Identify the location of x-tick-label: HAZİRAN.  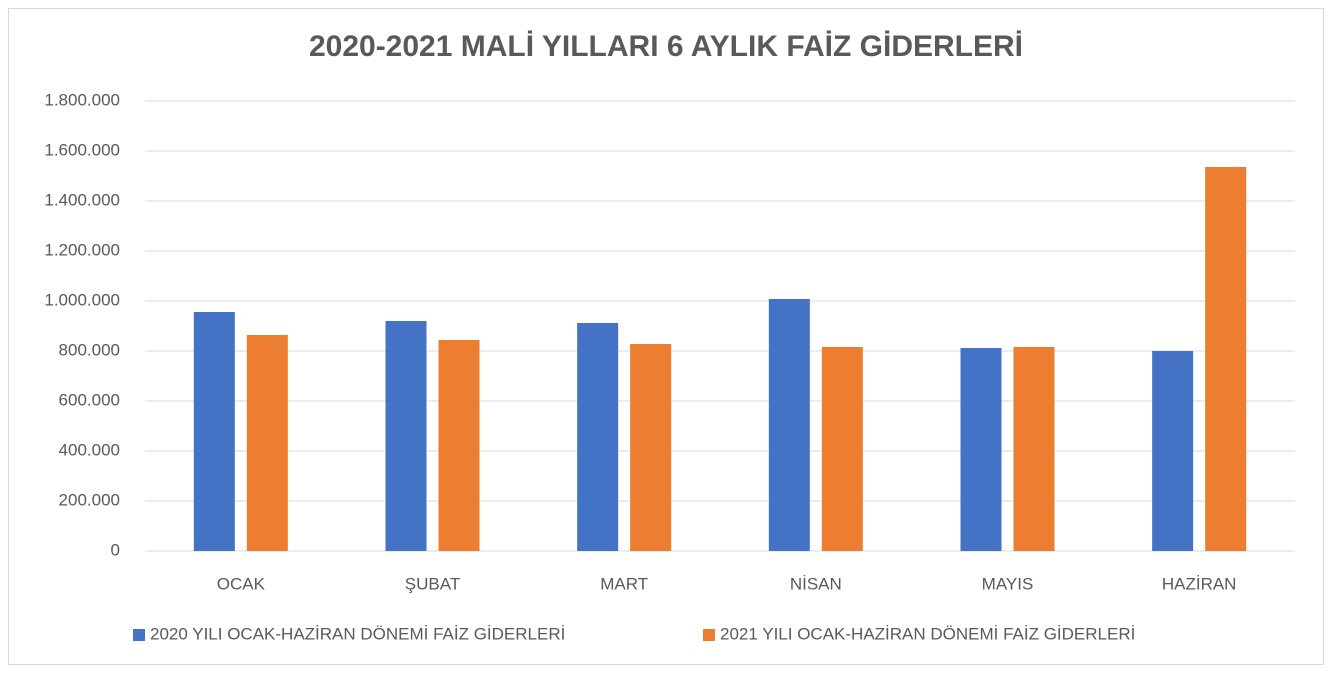
(1199, 583).